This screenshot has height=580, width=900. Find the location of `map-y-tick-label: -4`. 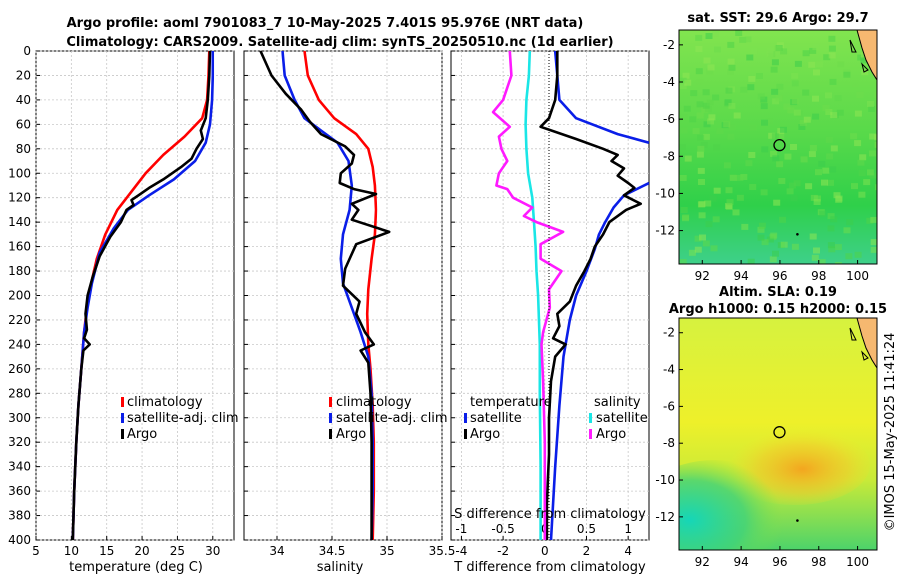

map-y-tick-label: -4 is located at coordinates (669, 370).